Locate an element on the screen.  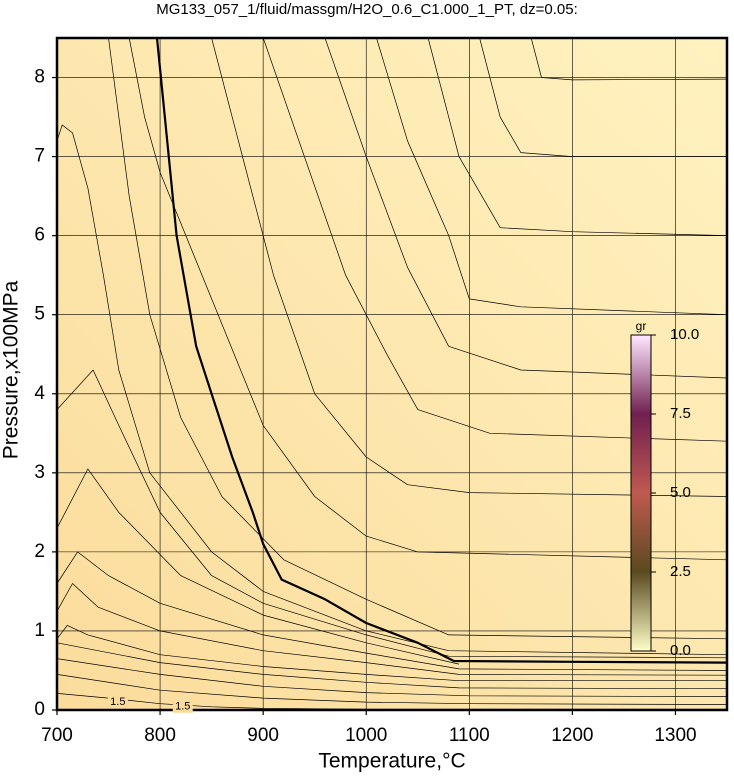
y-tick-label: 0 is located at coordinates (39, 709).